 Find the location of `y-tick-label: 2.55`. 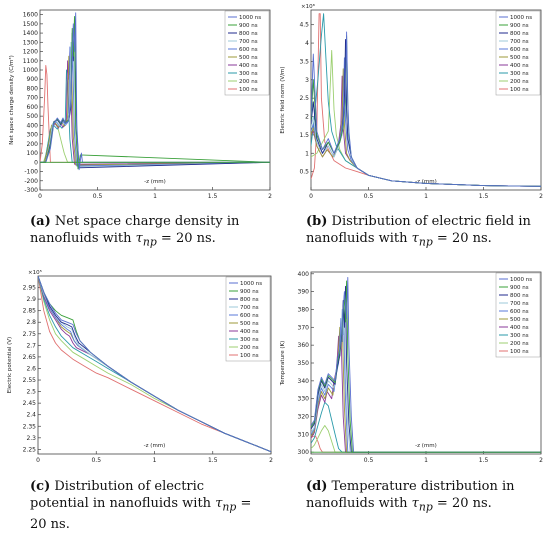

y-tick-label: 2.55 is located at coordinates (30, 380).